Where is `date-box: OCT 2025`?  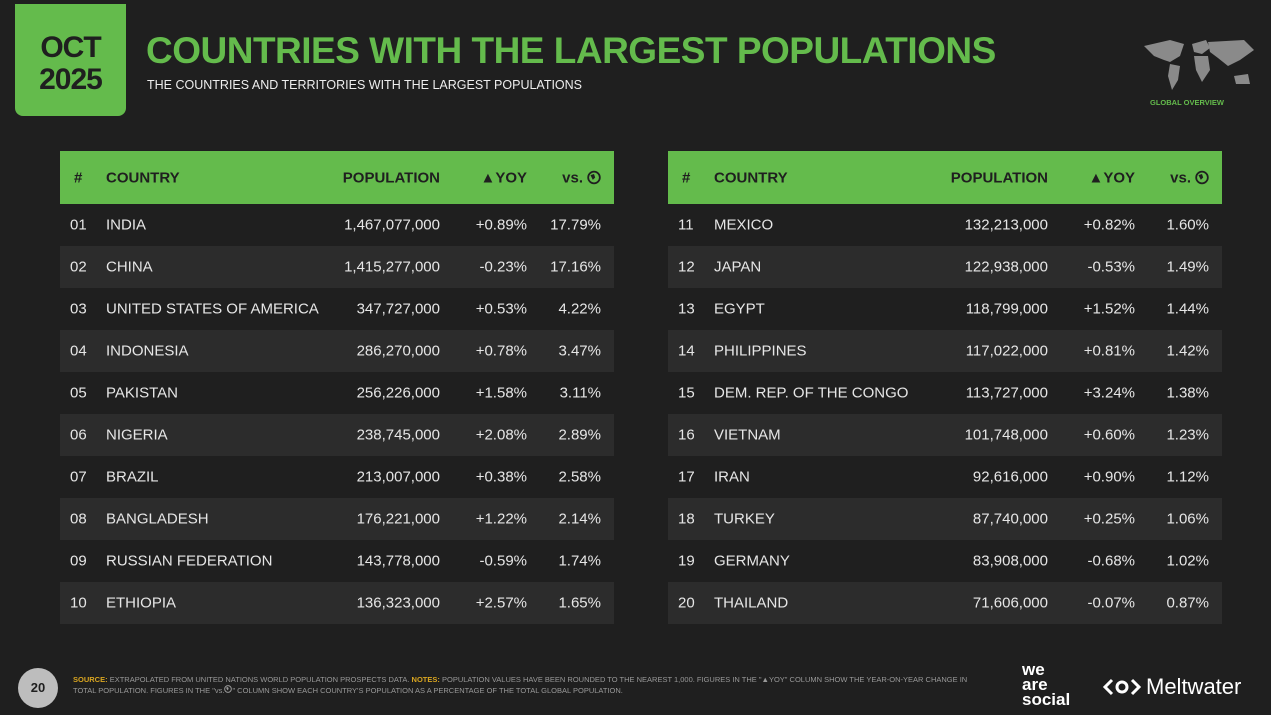 date-box: OCT 2025 is located at coordinates (70, 60).